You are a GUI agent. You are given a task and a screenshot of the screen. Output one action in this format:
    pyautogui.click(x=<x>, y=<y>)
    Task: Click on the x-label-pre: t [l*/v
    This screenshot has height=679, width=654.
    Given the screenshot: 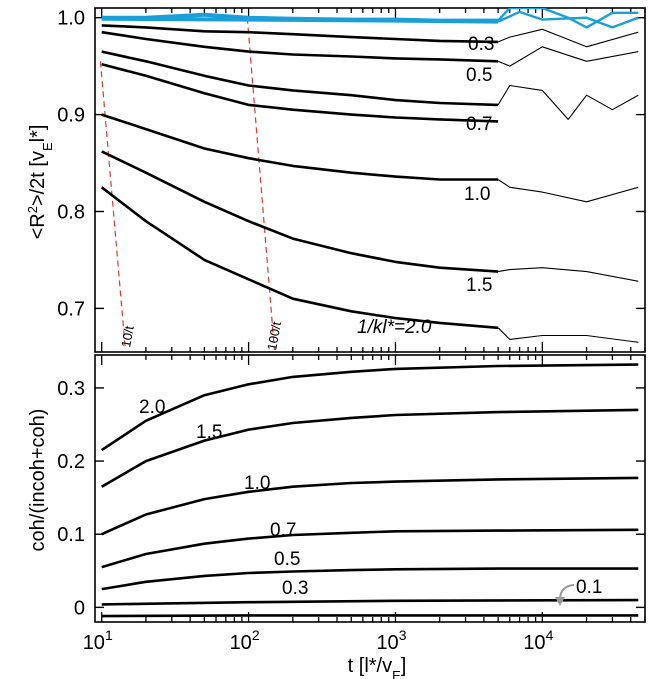 What is the action you would take?
    pyautogui.click(x=370, y=666)
    